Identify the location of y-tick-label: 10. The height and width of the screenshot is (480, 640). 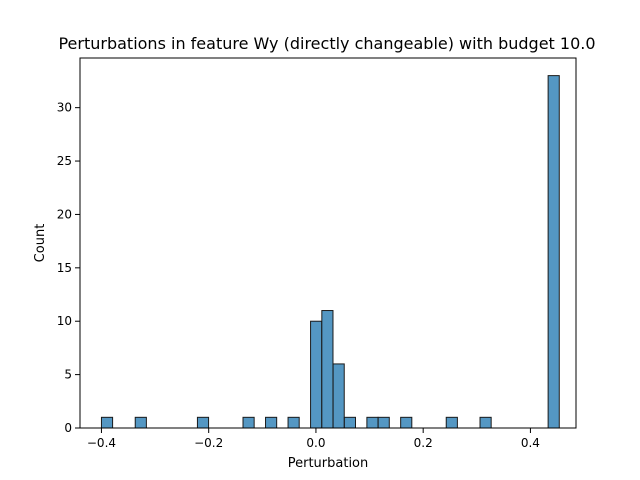
(64, 321).